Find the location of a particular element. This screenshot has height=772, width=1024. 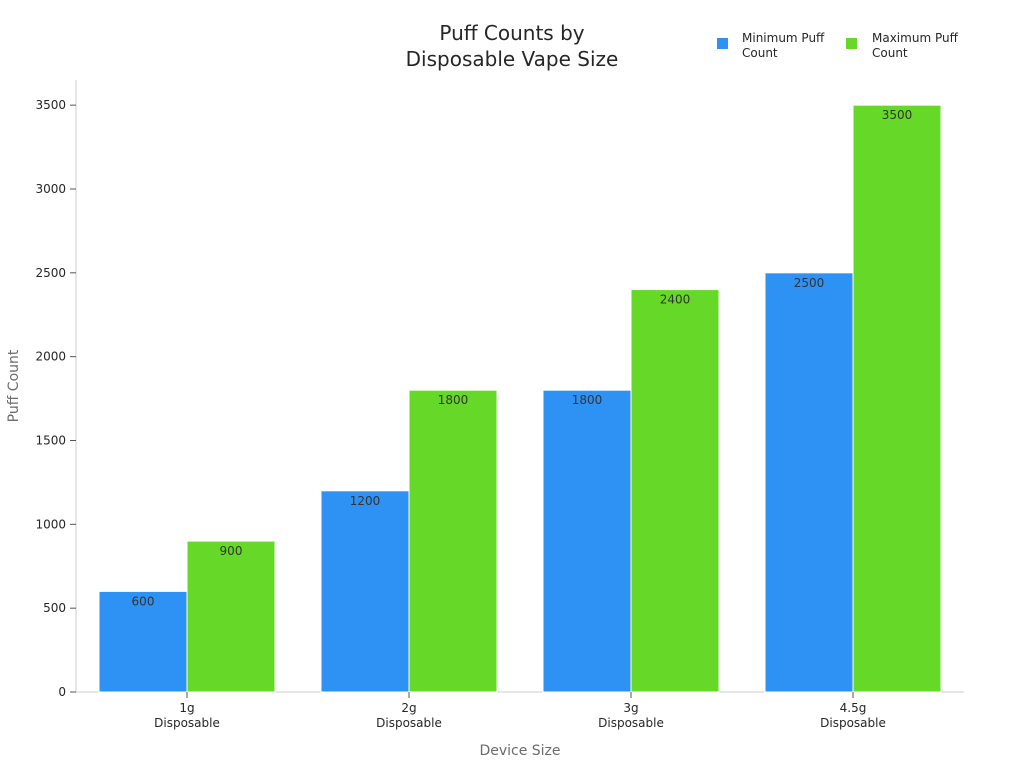

legend-label-maximum-line-2: Count is located at coordinates (890, 53).